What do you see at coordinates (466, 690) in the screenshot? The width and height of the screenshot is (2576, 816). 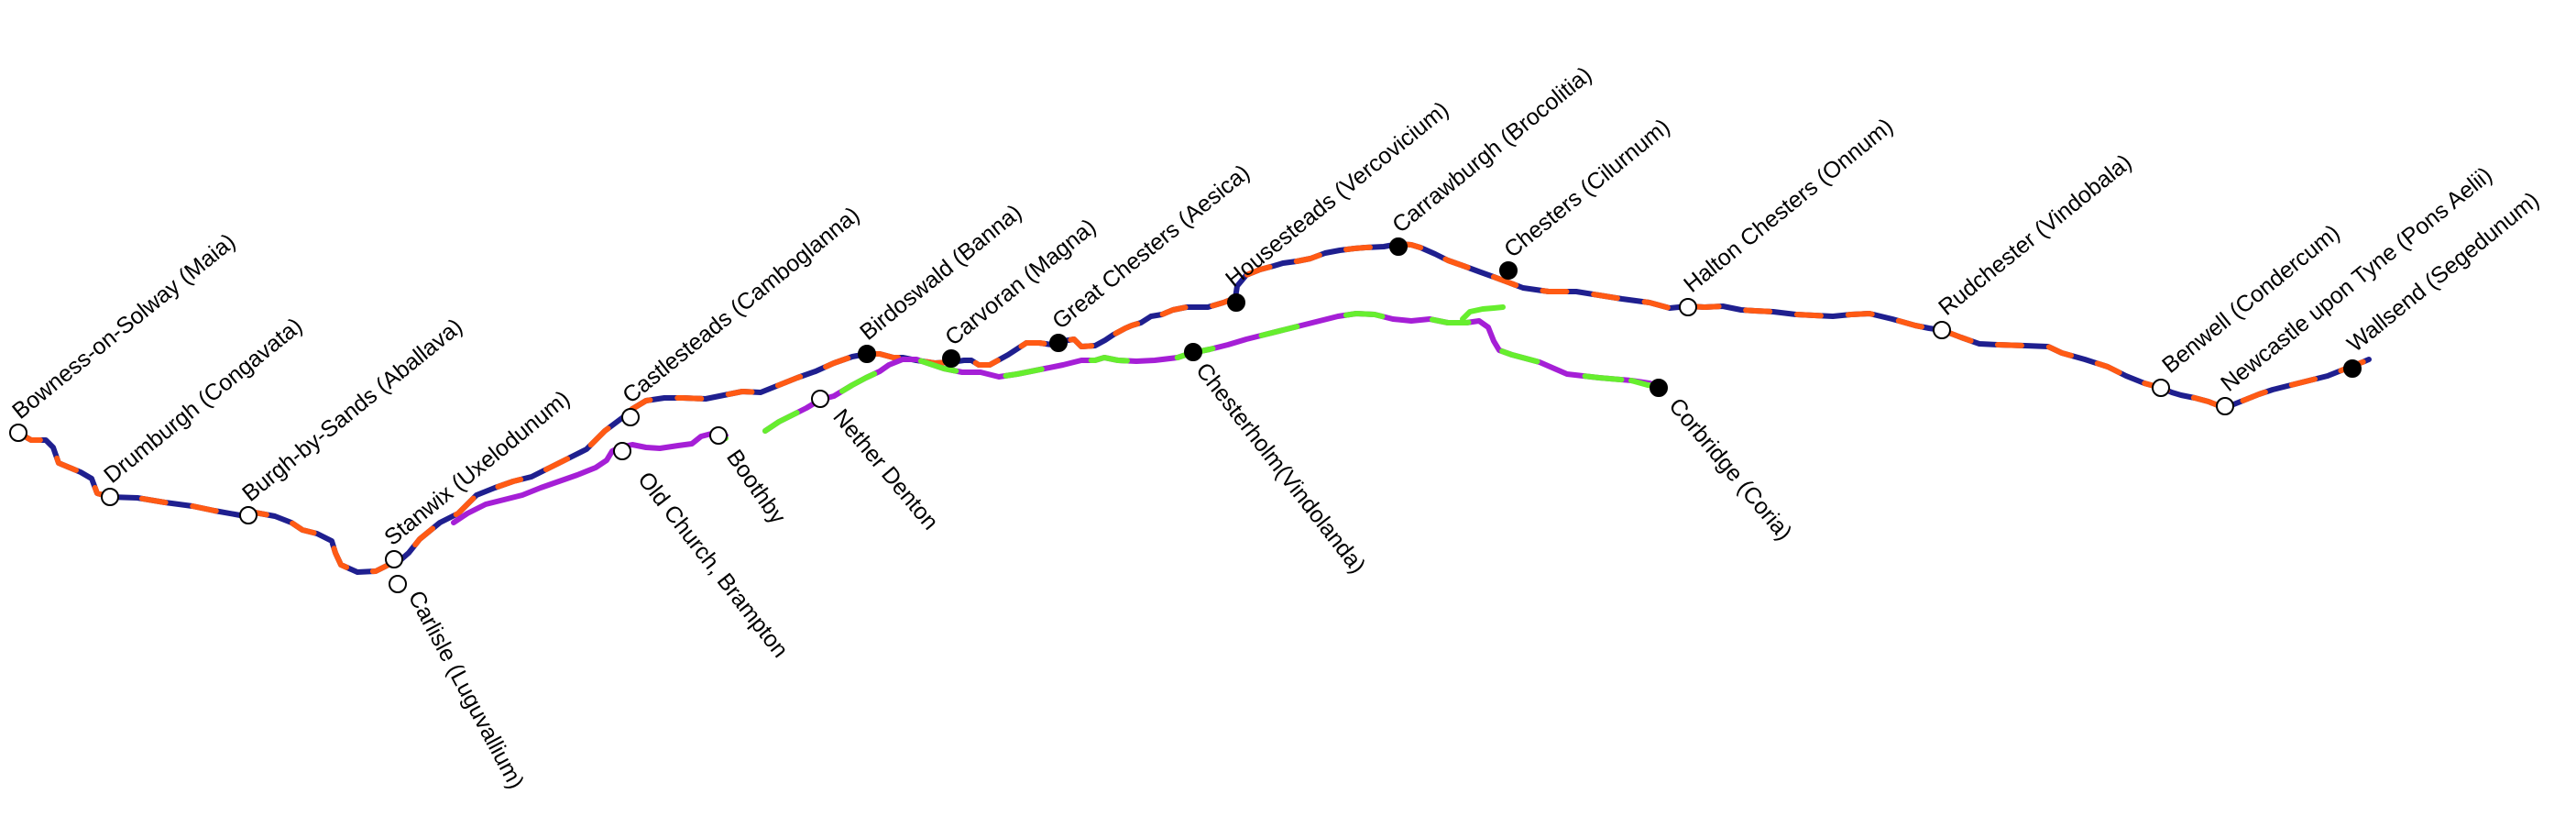 I see `station-label: Carlisle (Luguvallium)` at bounding box center [466, 690].